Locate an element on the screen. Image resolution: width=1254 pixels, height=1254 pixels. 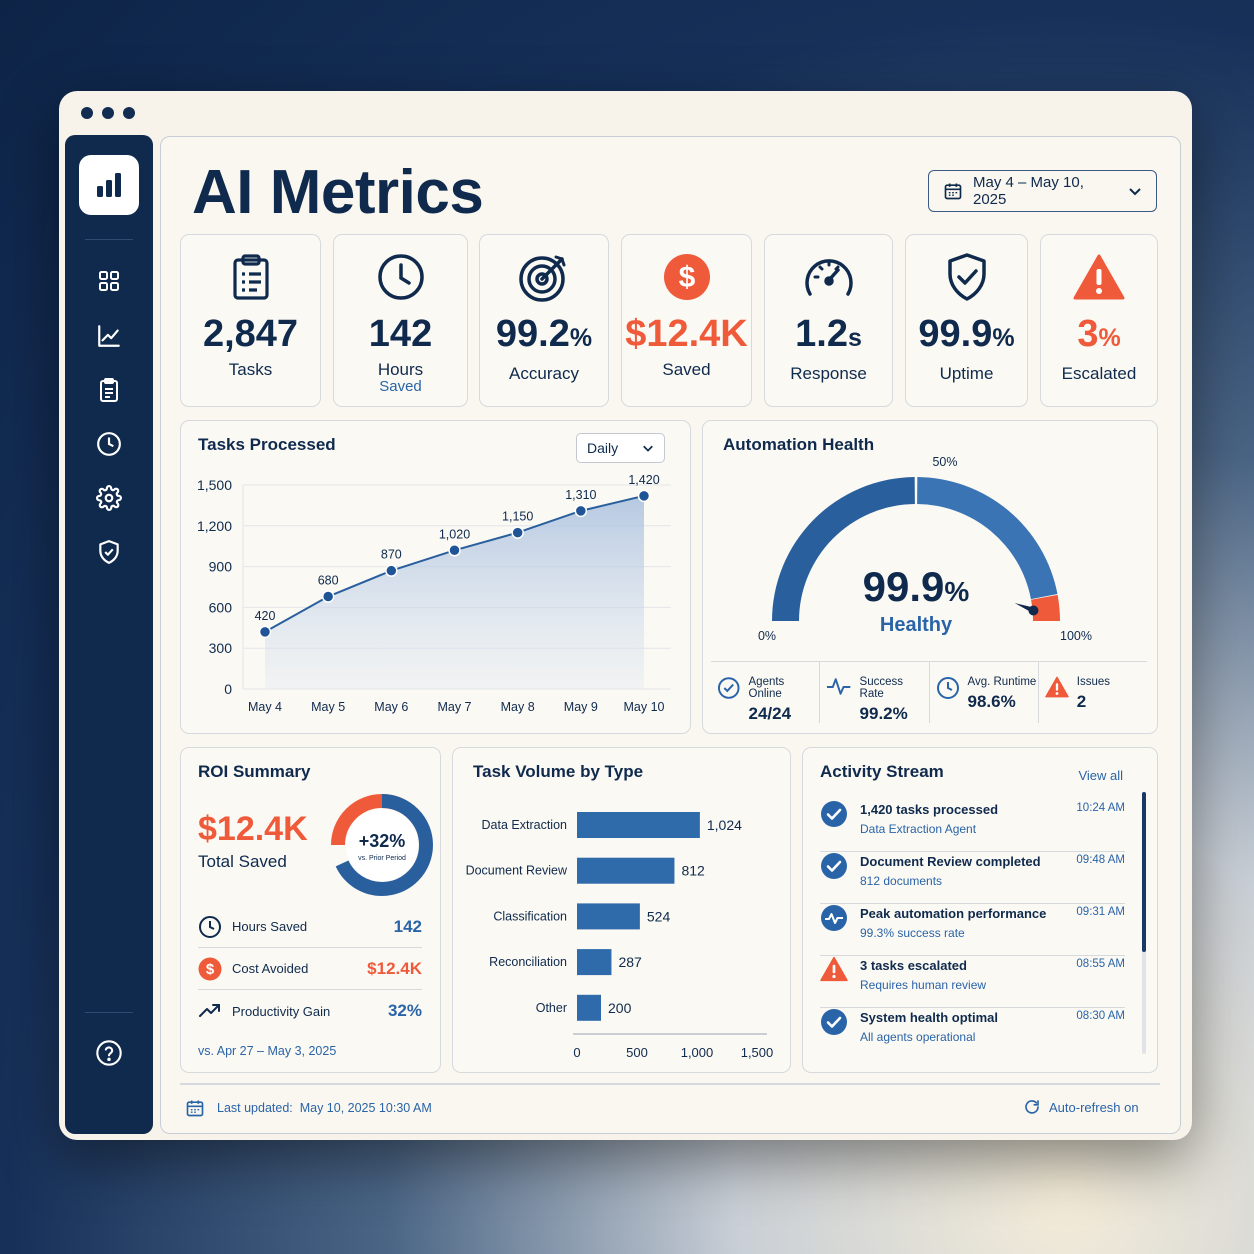
calendar-icon is located at coordinates (195, 1108).